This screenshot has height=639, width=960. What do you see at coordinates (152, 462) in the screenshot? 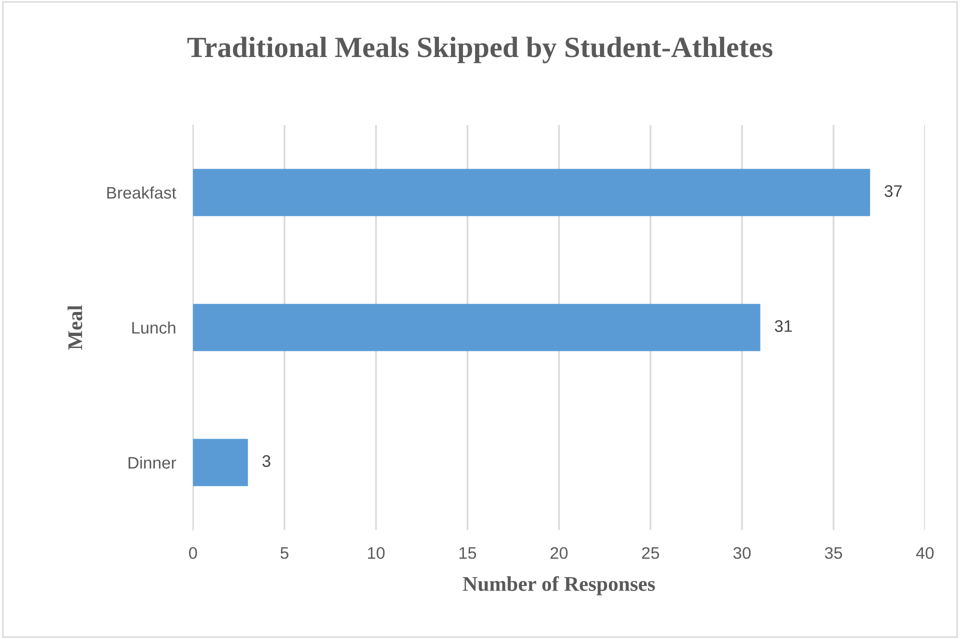
I see `y-tick-label: Dinner` at bounding box center [152, 462].